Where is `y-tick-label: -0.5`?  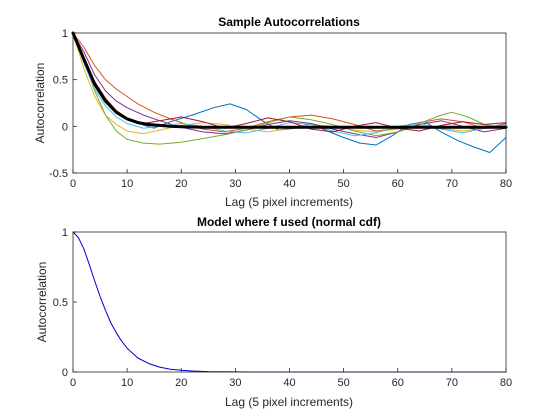
y-tick-label: -0.5 is located at coordinates (58, 174).